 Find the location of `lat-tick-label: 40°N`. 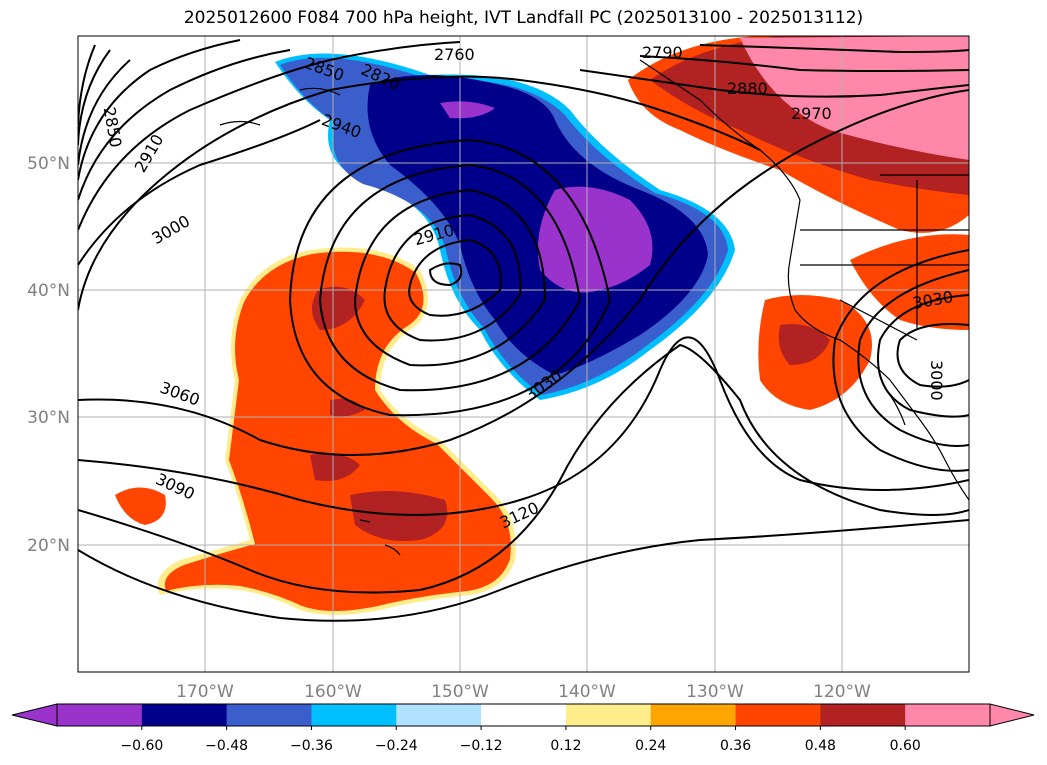

lat-tick-label: 40°N is located at coordinates (48, 291).